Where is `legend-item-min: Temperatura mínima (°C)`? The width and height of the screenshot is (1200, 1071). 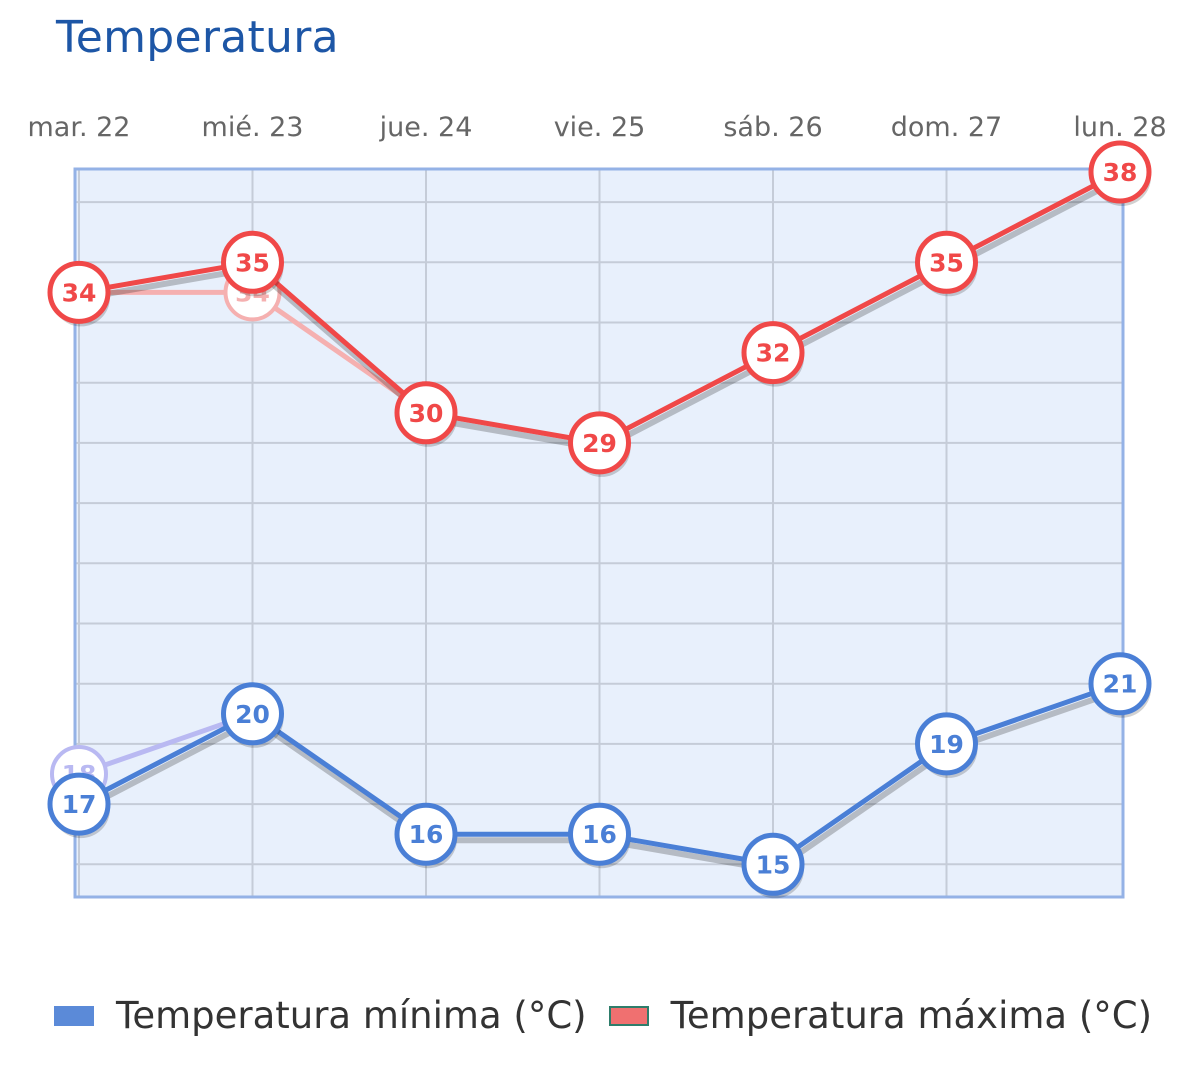
legend-item-min: Temperatura mínima (°C) is located at coordinates (320, 1015).